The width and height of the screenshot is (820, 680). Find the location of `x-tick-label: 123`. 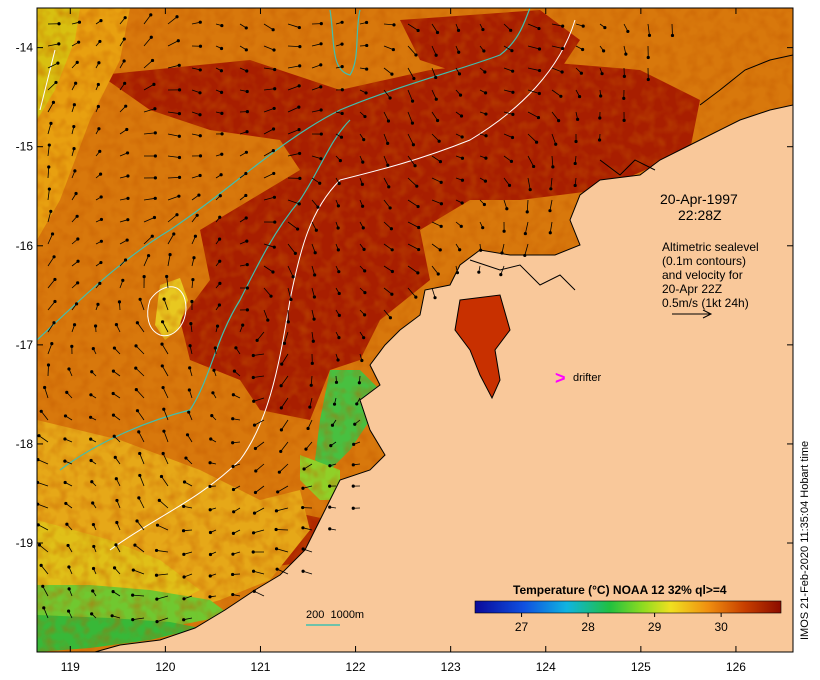

x-tick-label: 123 is located at coordinates (451, 667).